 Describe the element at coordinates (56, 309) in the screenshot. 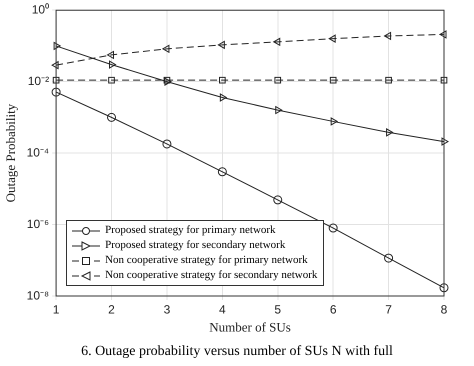

I see `x-tick-label: 1` at that location.